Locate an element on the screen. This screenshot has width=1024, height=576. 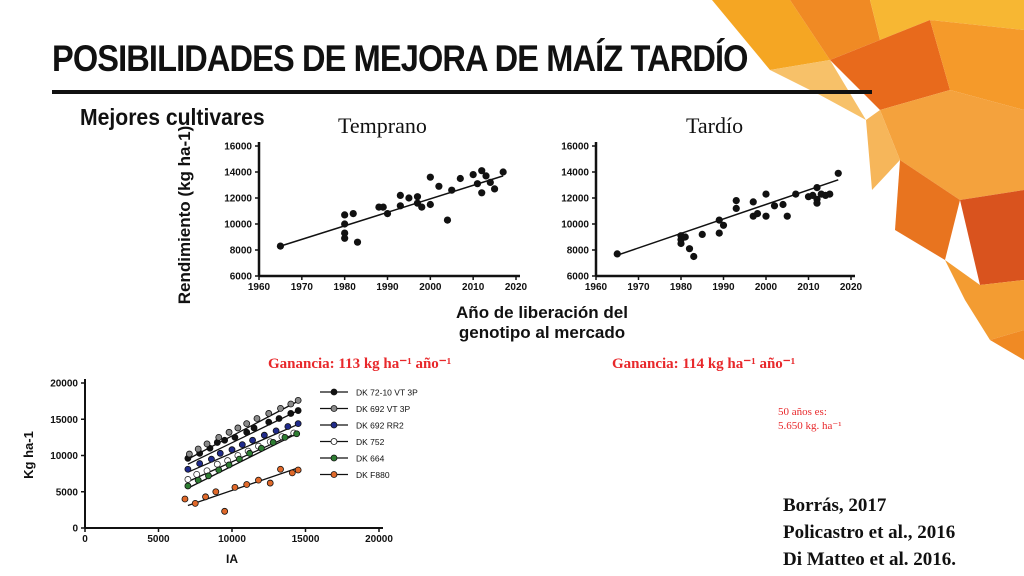
panel-label-tardio: Tardío is located at coordinates (715, 125).